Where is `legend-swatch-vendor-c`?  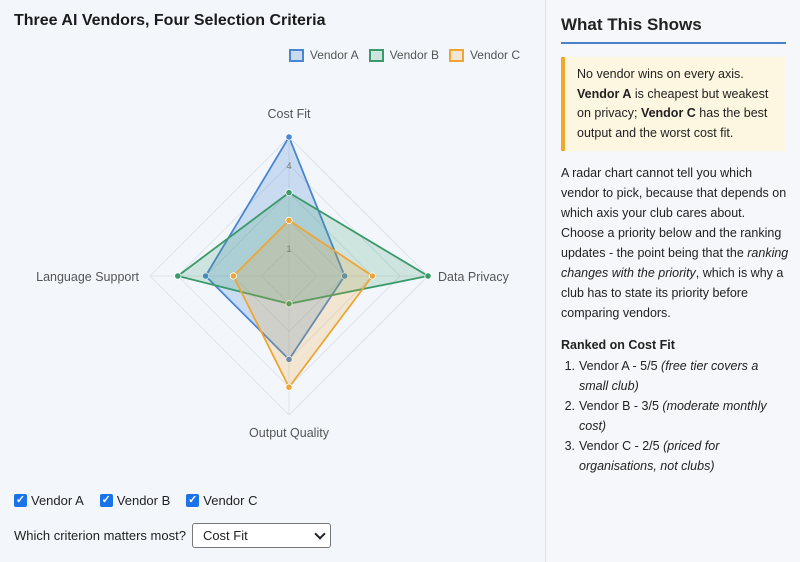
legend-swatch-vendor-c is located at coordinates (456, 55).